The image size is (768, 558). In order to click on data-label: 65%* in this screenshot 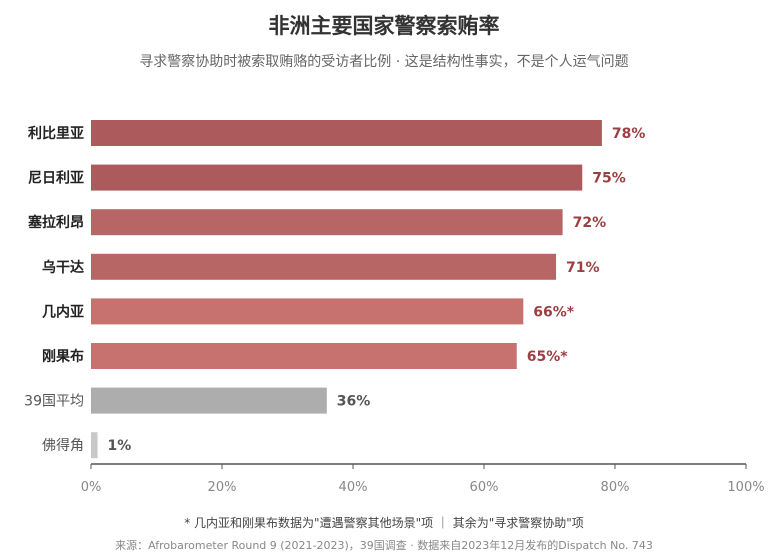, I will do `click(548, 357)`.